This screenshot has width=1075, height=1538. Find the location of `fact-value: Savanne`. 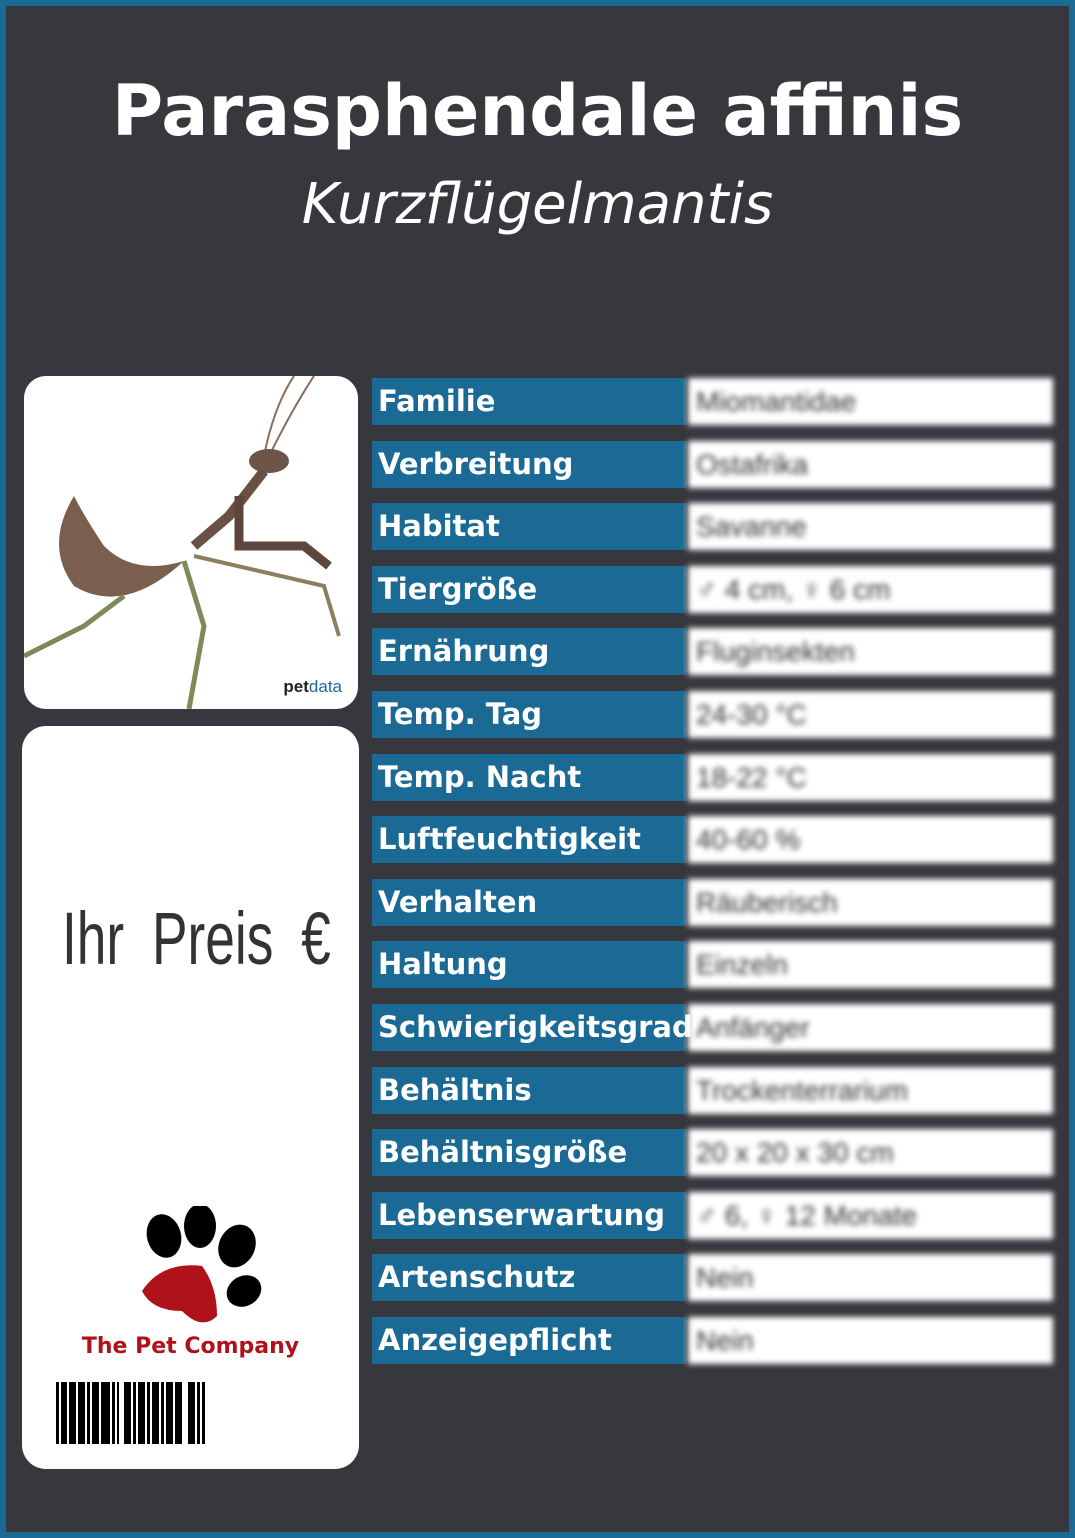

fact-value: Savanne is located at coordinates (870, 527).